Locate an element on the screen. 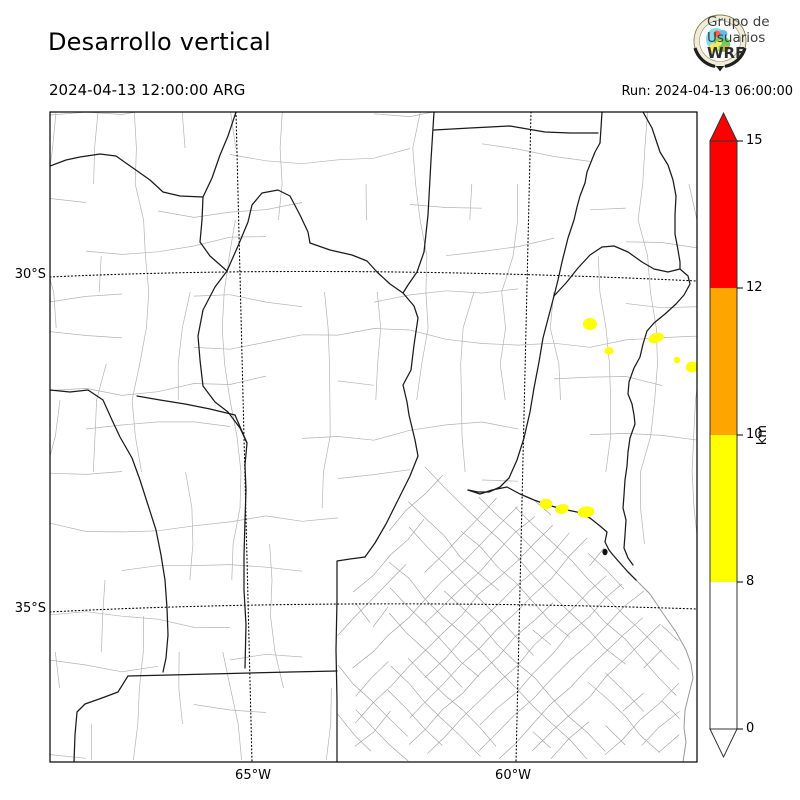  colorbar-tick-label-0: 0 is located at coordinates (750, 728).